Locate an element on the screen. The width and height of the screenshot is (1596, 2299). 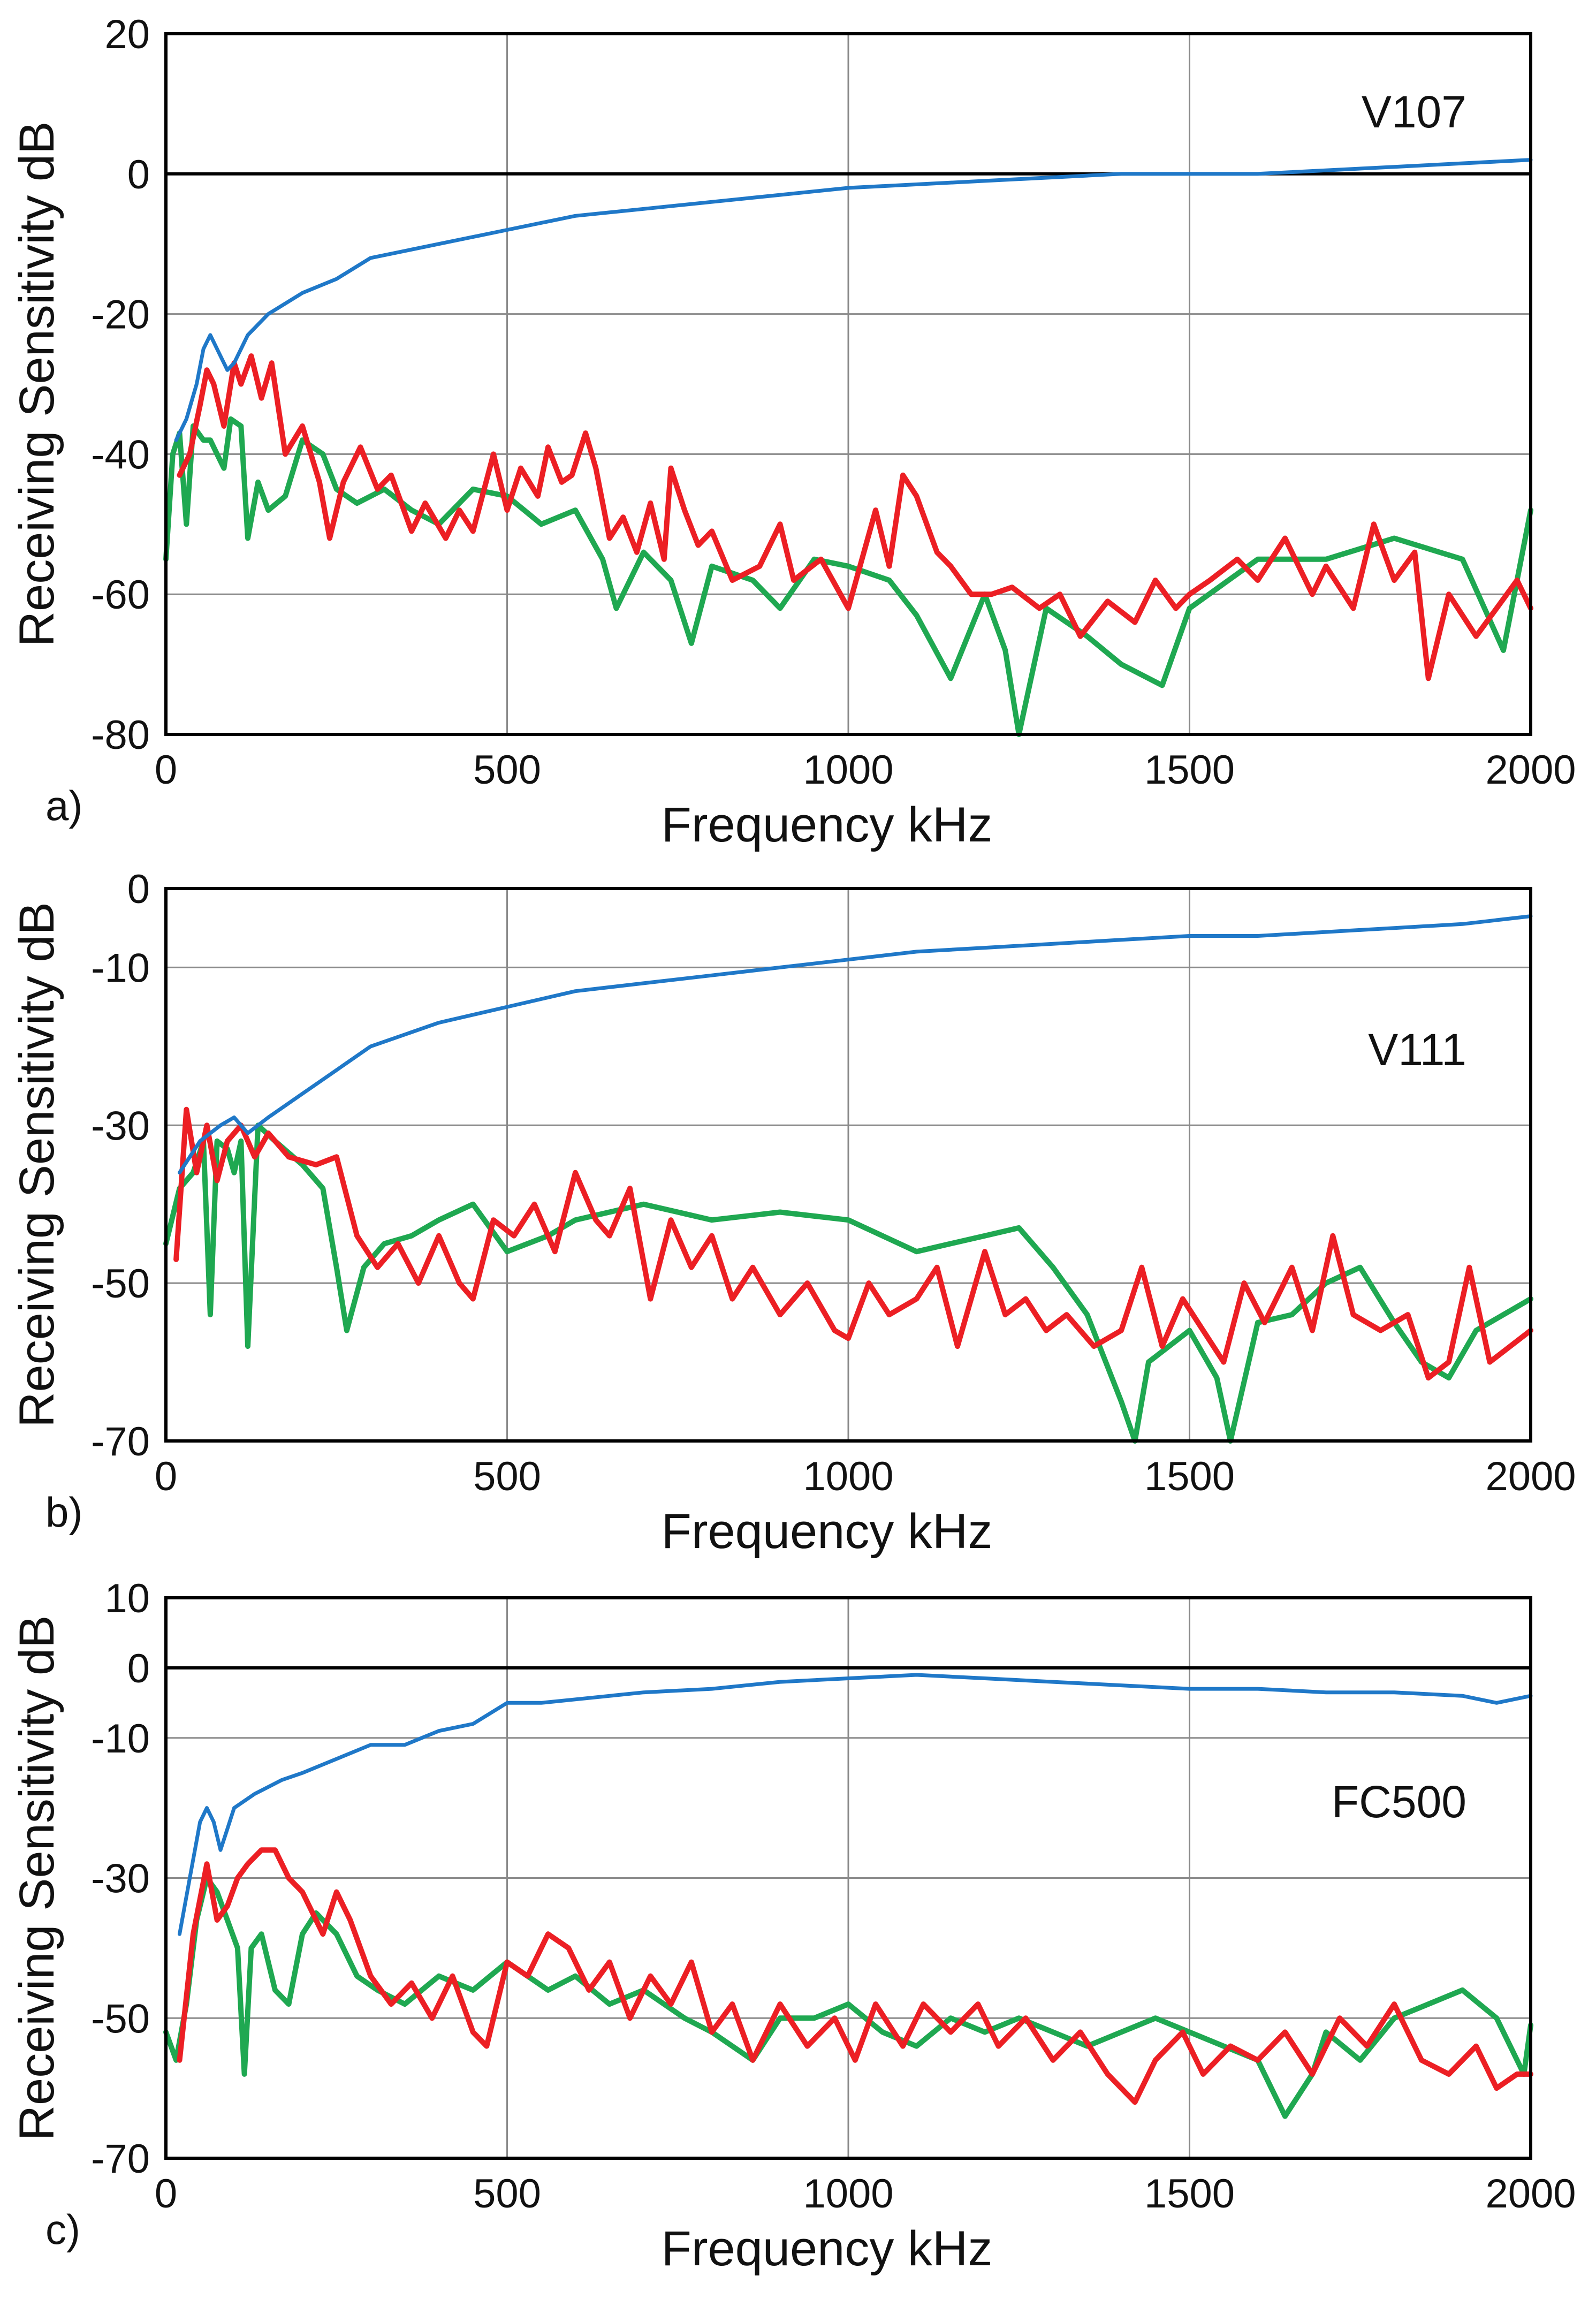
y-tick-label: -80 is located at coordinates (120, 735).